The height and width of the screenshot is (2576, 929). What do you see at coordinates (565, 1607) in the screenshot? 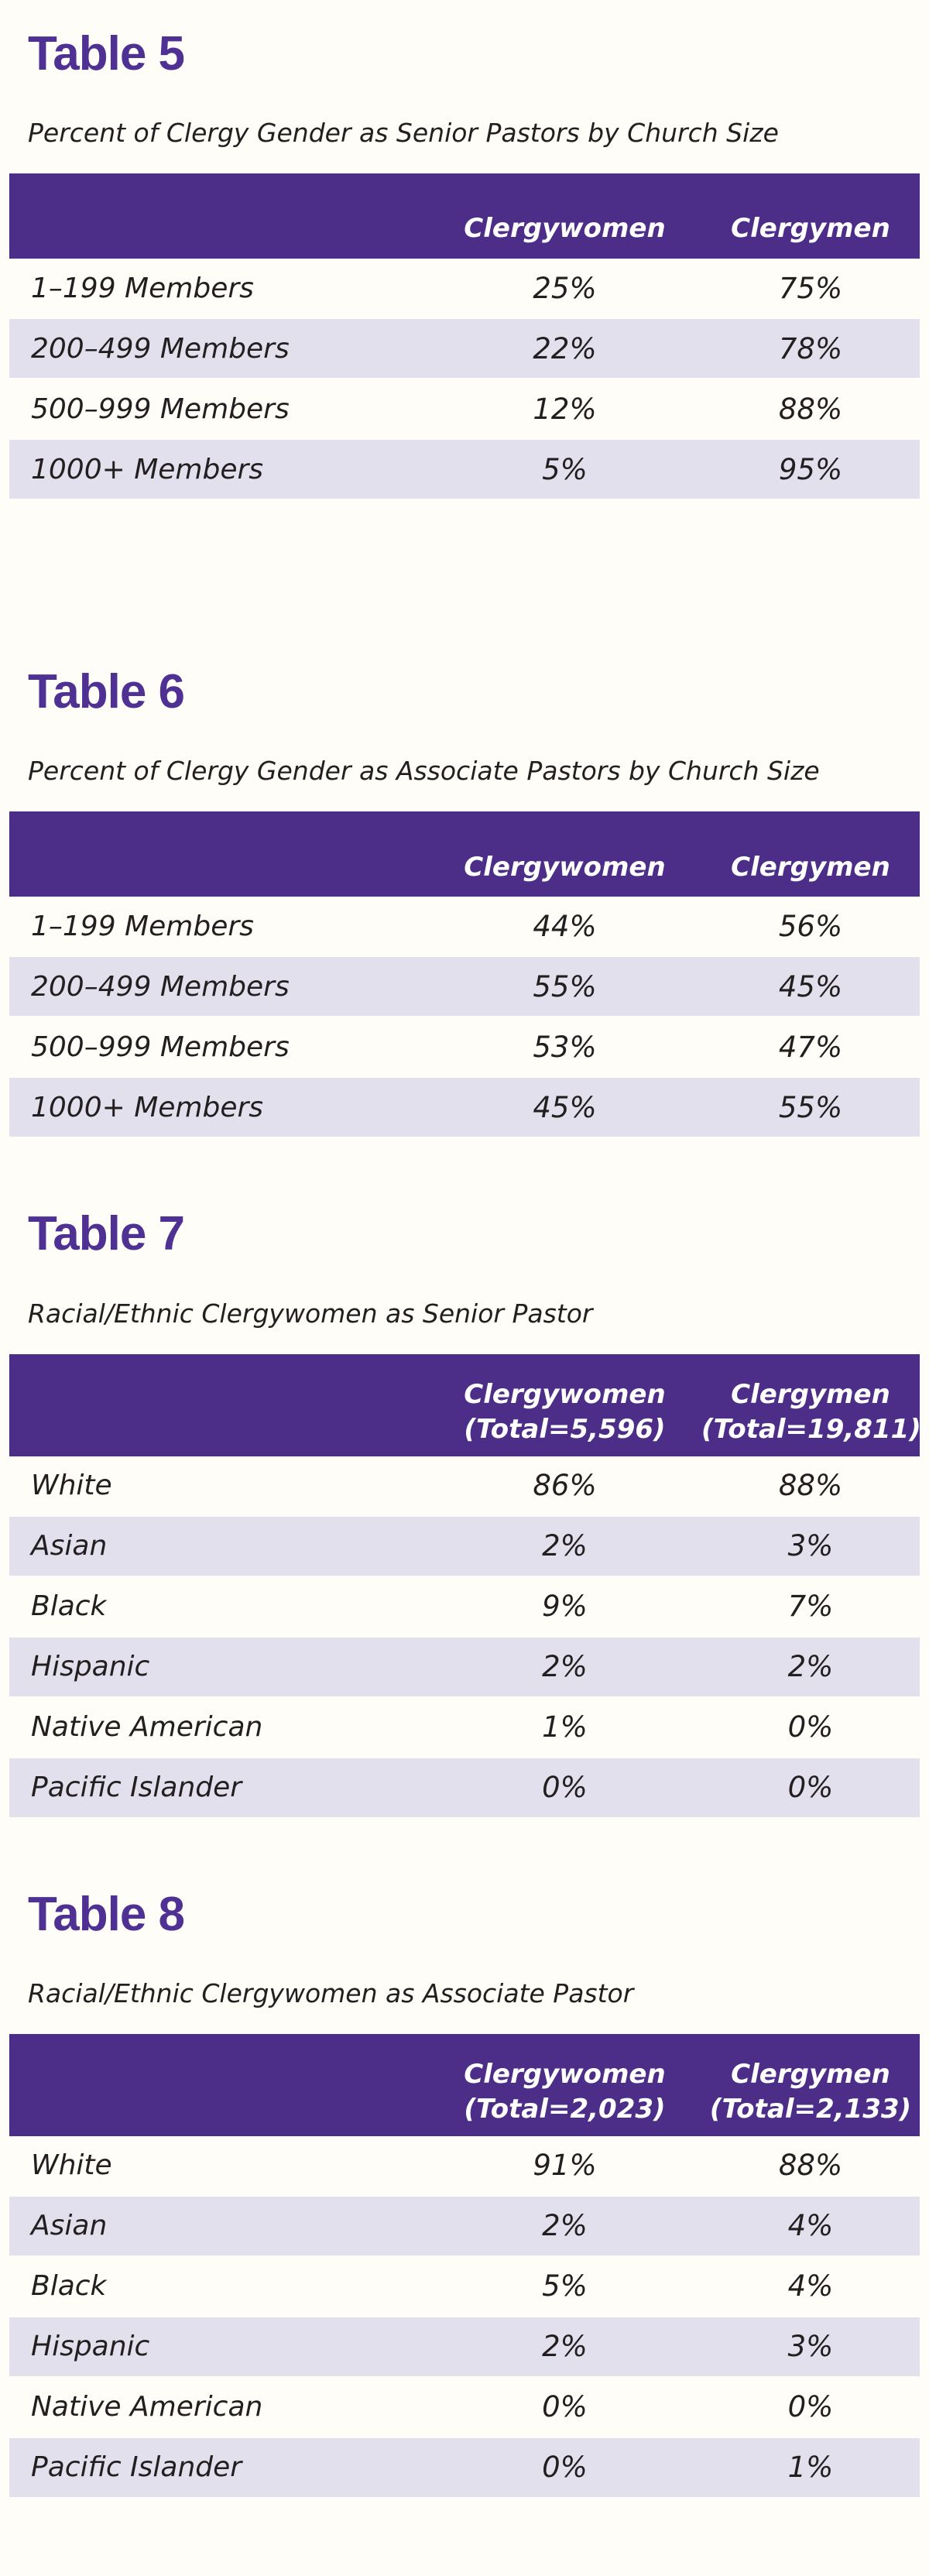
I see `percent-value: 9%` at bounding box center [565, 1607].